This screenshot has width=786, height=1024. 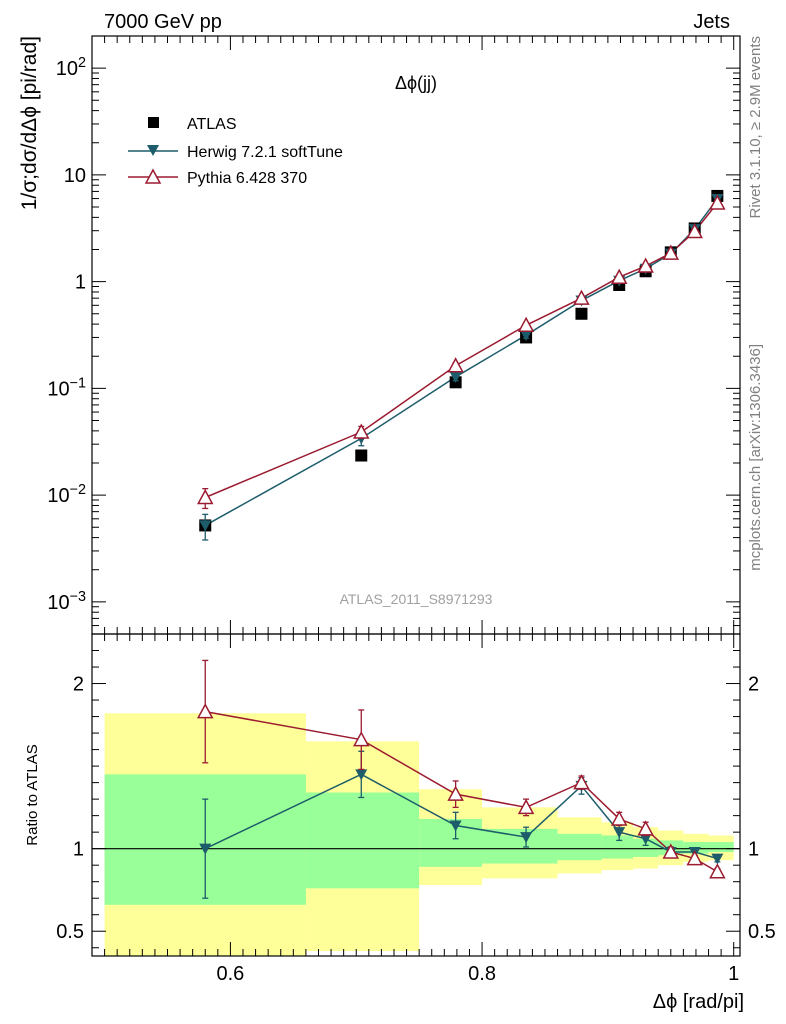 What do you see at coordinates (265, 152) in the screenshot?
I see `legend-label-herwig: Herwig 7.2.1 softTune` at bounding box center [265, 152].